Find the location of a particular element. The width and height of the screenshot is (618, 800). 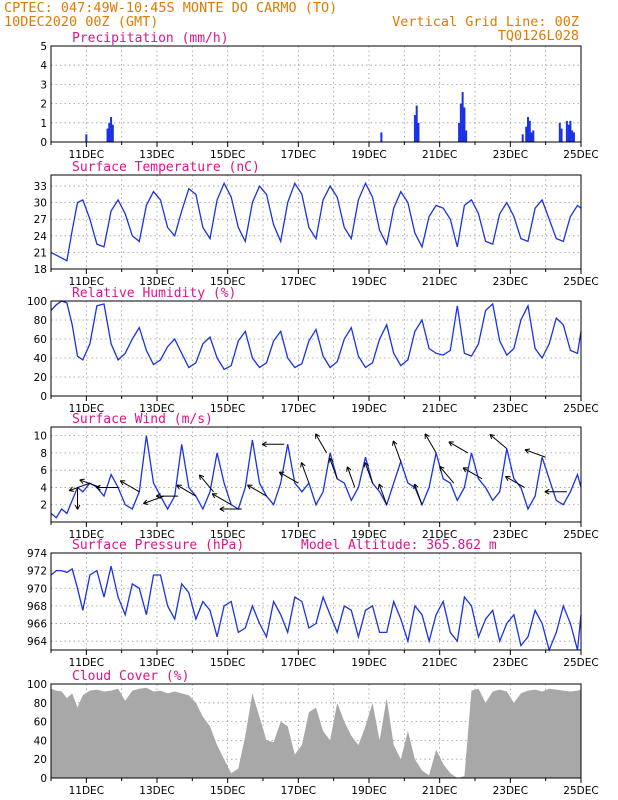

wind-ytick-label: 6 is located at coordinates (43, 471).